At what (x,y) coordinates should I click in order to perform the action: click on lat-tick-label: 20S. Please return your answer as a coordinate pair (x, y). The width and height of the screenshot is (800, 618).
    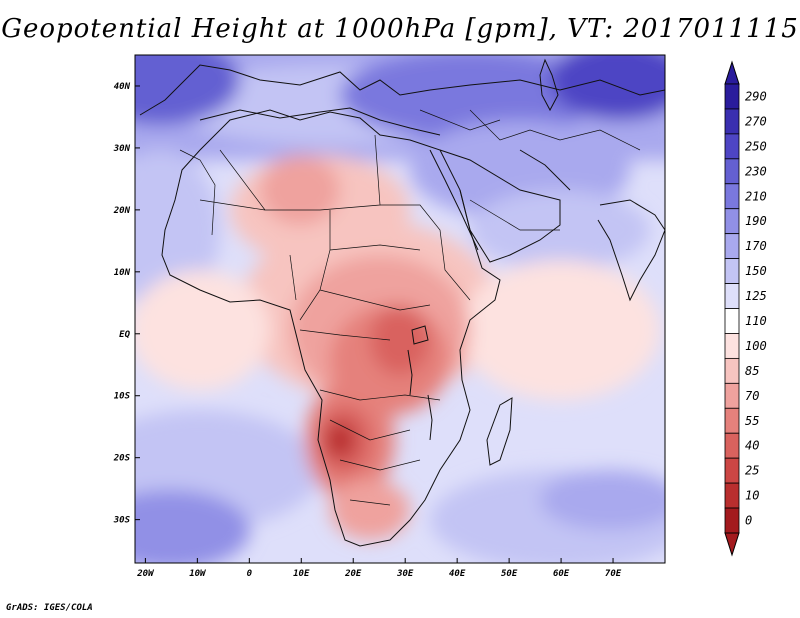
    Looking at the image, I should click on (122, 459).